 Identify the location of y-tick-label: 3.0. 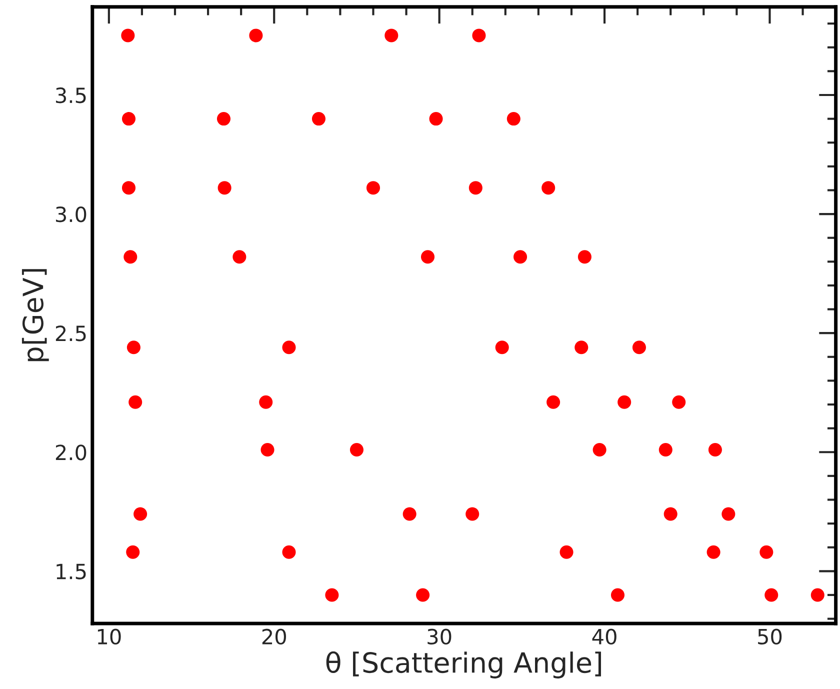
(71, 214).